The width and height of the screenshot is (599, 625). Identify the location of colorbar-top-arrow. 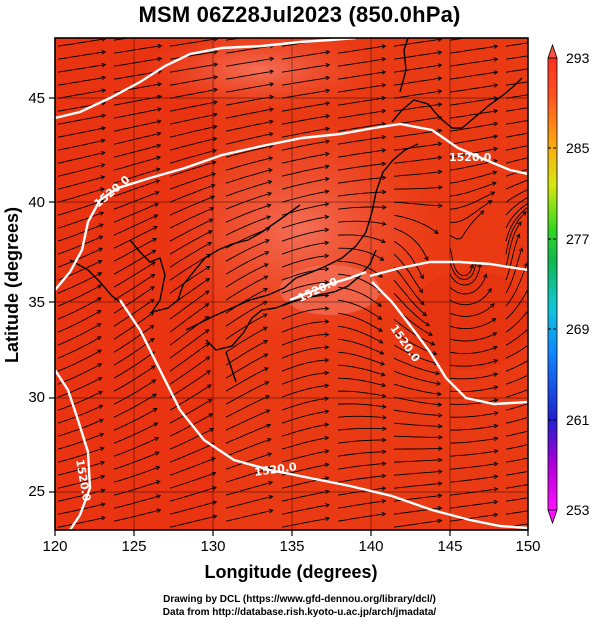
(552, 51).